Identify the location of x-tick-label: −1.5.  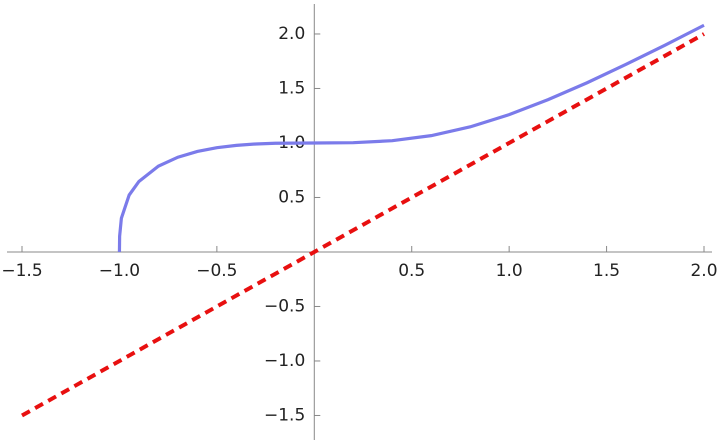
(21, 271).